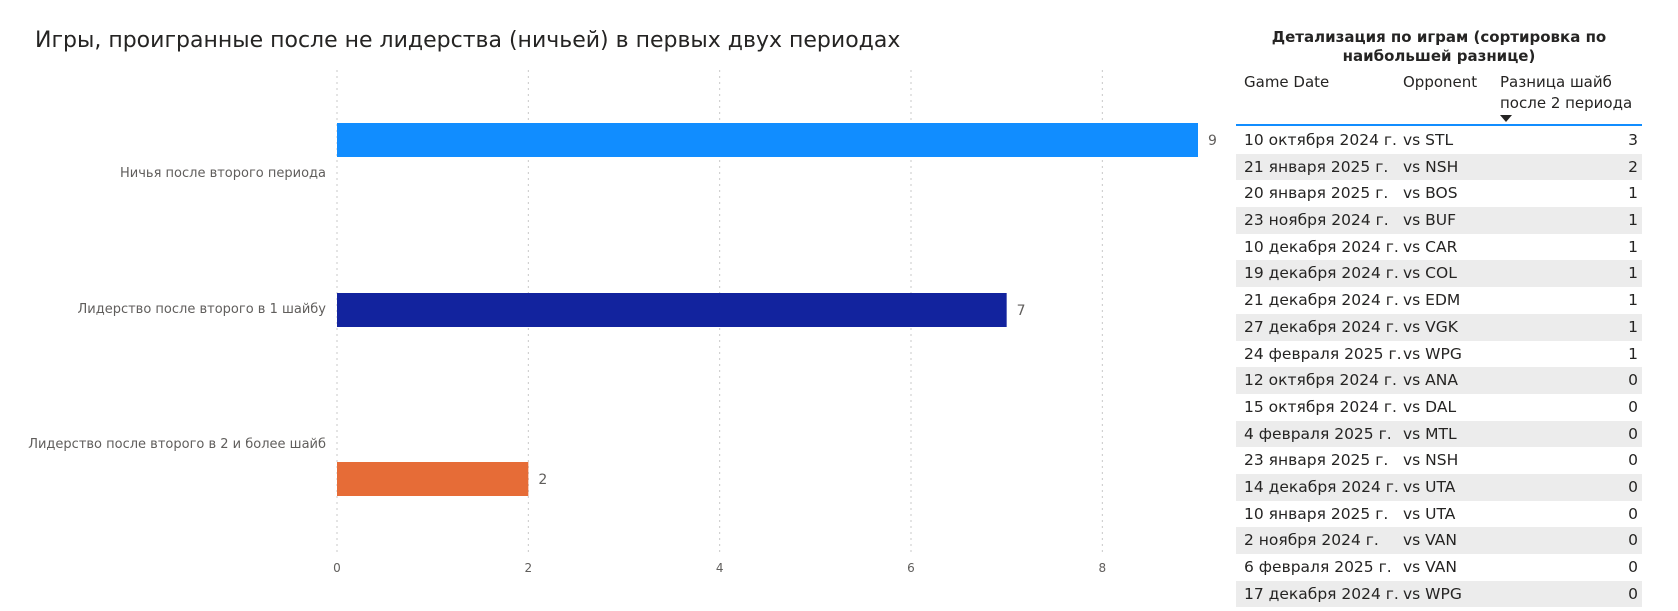 The width and height of the screenshot is (1678, 611). Describe the element at coordinates (1430, 246) in the screenshot. I see `cell-opponent: vs CAR` at that location.